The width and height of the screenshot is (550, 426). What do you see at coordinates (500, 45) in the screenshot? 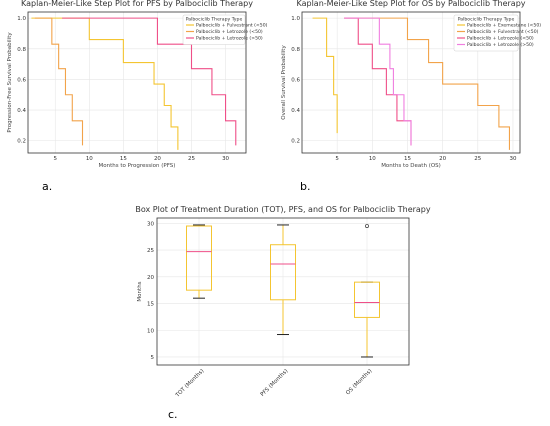
I see `legend-entry-4: Palbociclib + Letrozole (>50)` at bounding box center [500, 45].